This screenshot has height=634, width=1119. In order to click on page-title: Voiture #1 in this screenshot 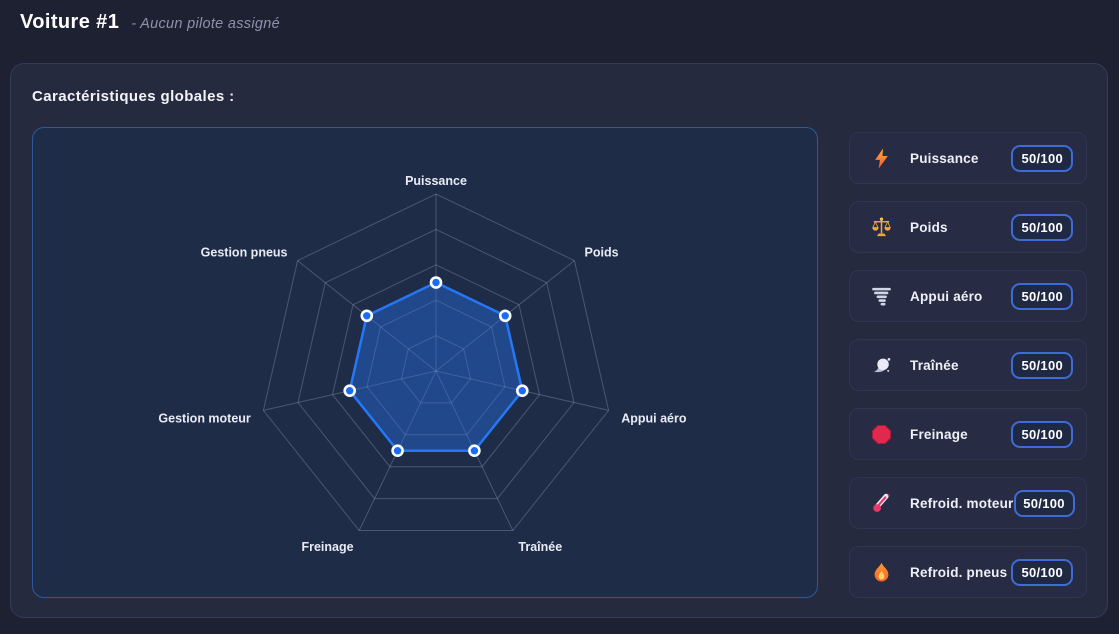, I will do `click(70, 22)`.